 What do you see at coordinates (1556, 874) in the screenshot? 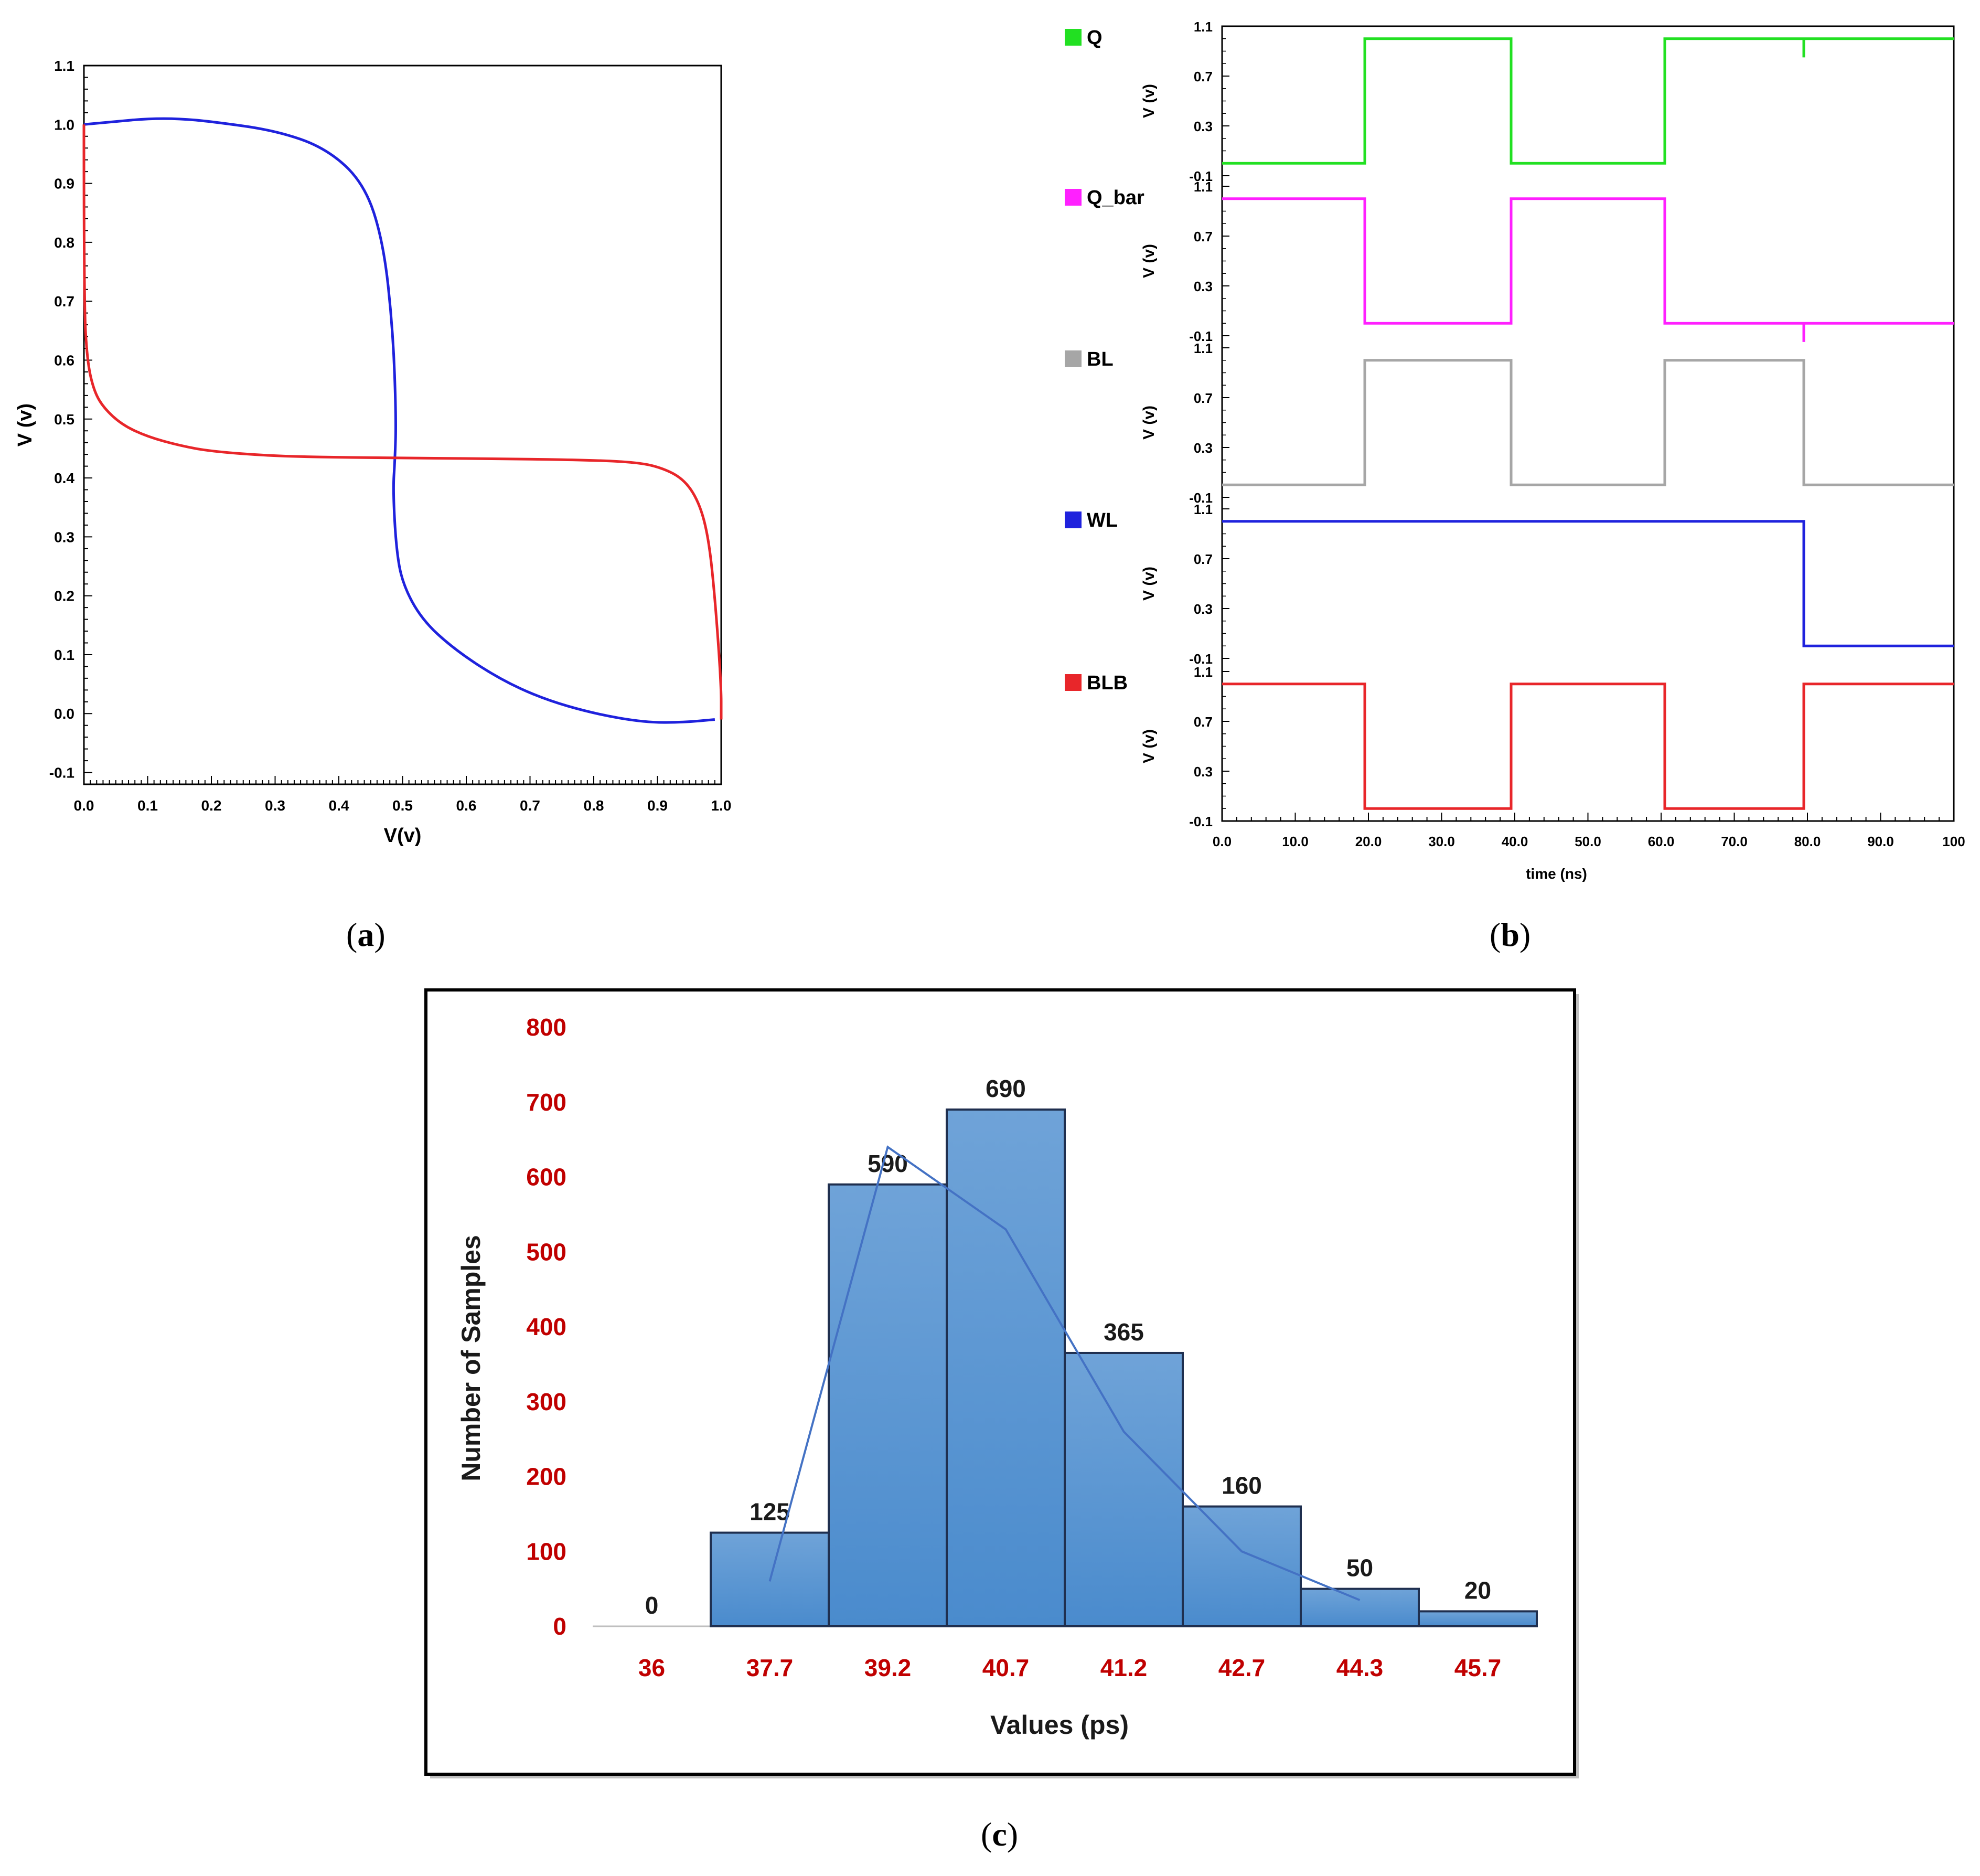
I see `x-axis-title-b: time (ns)` at bounding box center [1556, 874].